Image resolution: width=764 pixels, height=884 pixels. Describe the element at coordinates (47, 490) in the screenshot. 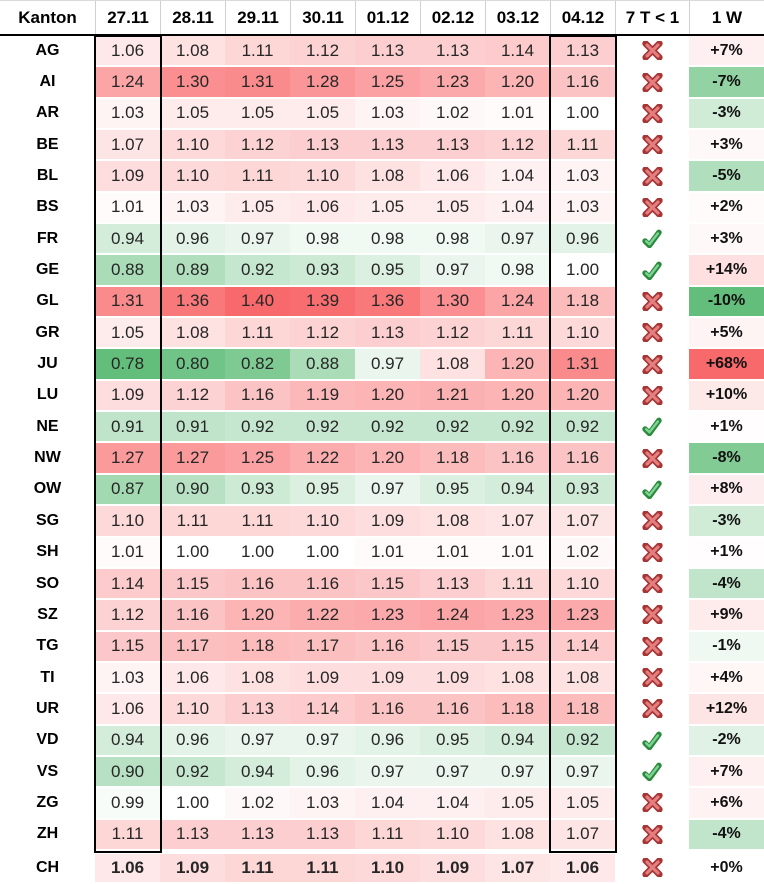

I see `kanton-label: OW` at that location.